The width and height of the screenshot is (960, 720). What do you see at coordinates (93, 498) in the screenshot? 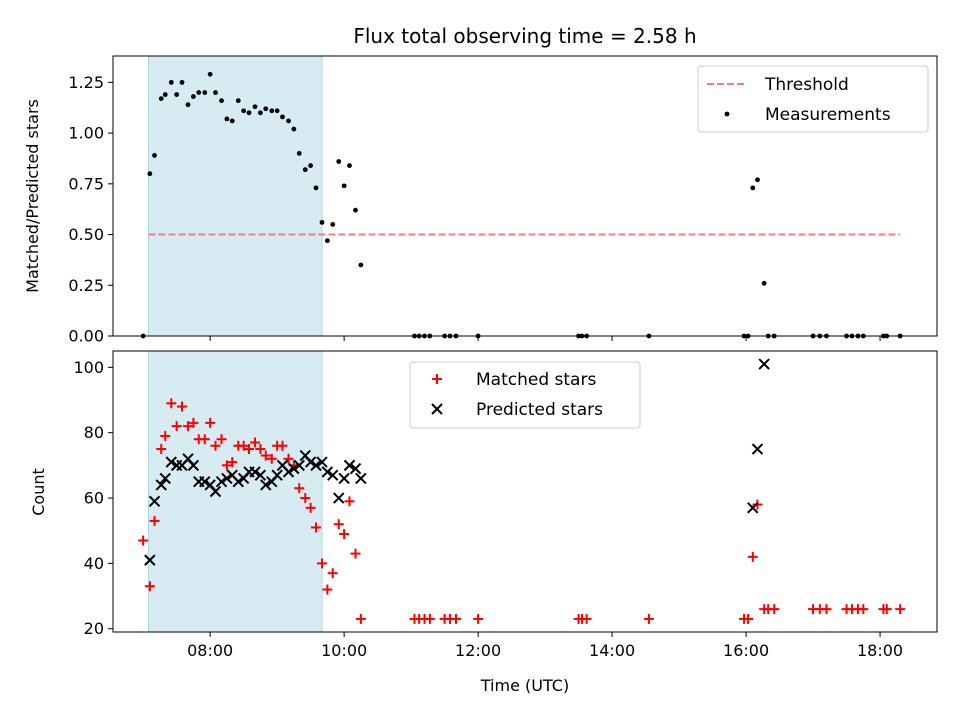
I see `bottom-y-axis-ticks: 20 40 60 80 100` at bounding box center [93, 498].